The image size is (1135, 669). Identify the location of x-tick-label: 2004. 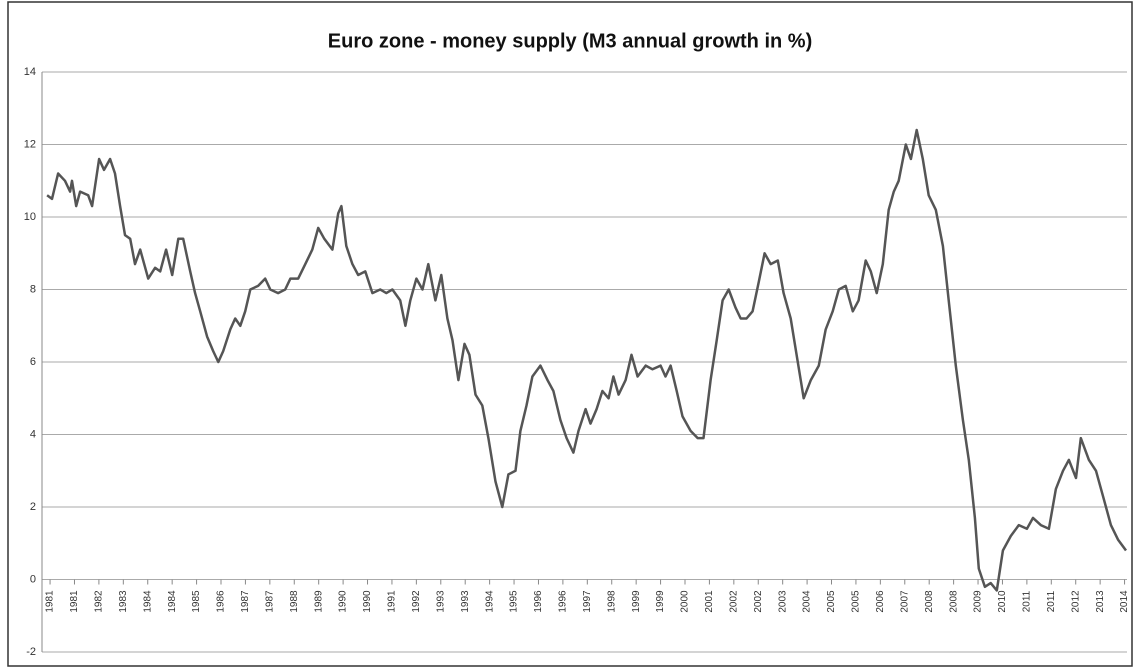
(807, 601).